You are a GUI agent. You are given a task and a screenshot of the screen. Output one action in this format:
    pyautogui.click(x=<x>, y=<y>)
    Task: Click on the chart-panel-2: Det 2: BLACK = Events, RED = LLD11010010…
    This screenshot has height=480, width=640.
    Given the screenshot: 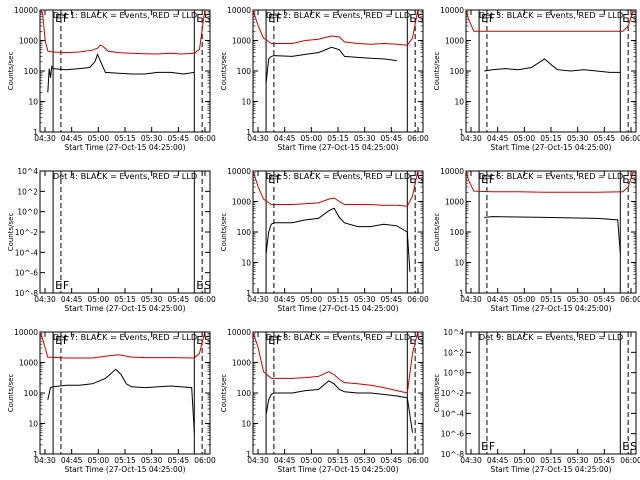 What is the action you would take?
    pyautogui.click(x=324, y=79)
    